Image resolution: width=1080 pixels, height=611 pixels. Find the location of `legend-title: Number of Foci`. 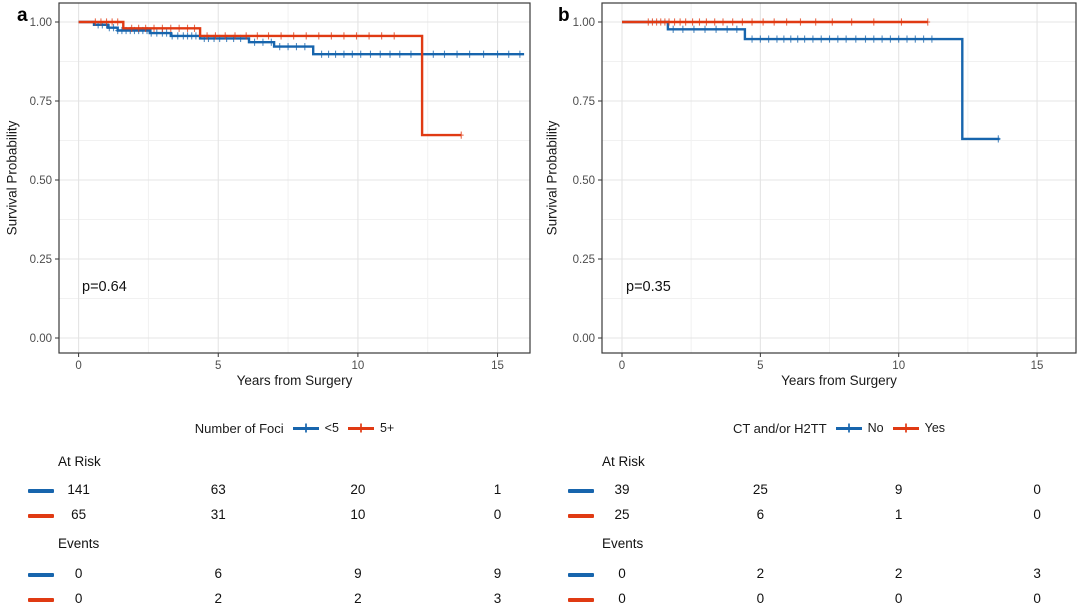

legend-title: Number of Foci is located at coordinates (239, 428).